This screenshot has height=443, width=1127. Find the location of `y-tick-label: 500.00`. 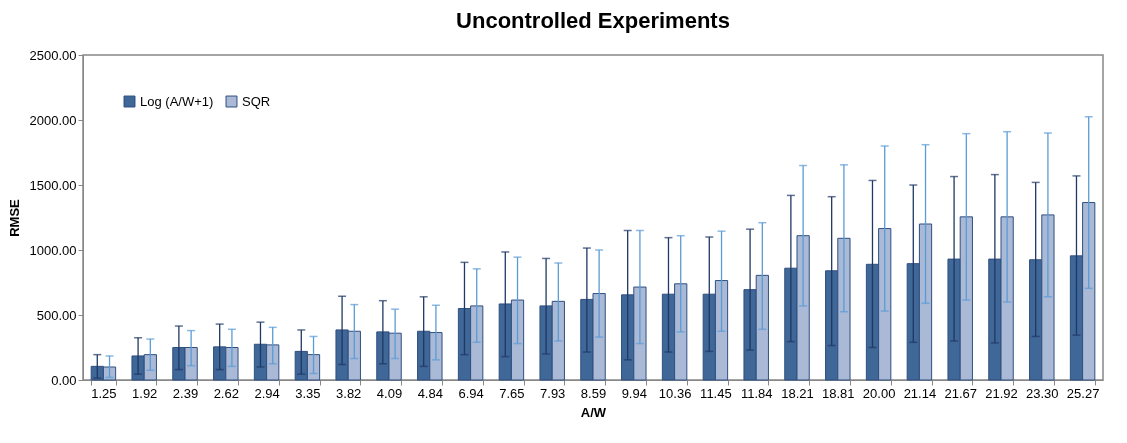

y-tick-label: 500.00 is located at coordinates (56, 315).